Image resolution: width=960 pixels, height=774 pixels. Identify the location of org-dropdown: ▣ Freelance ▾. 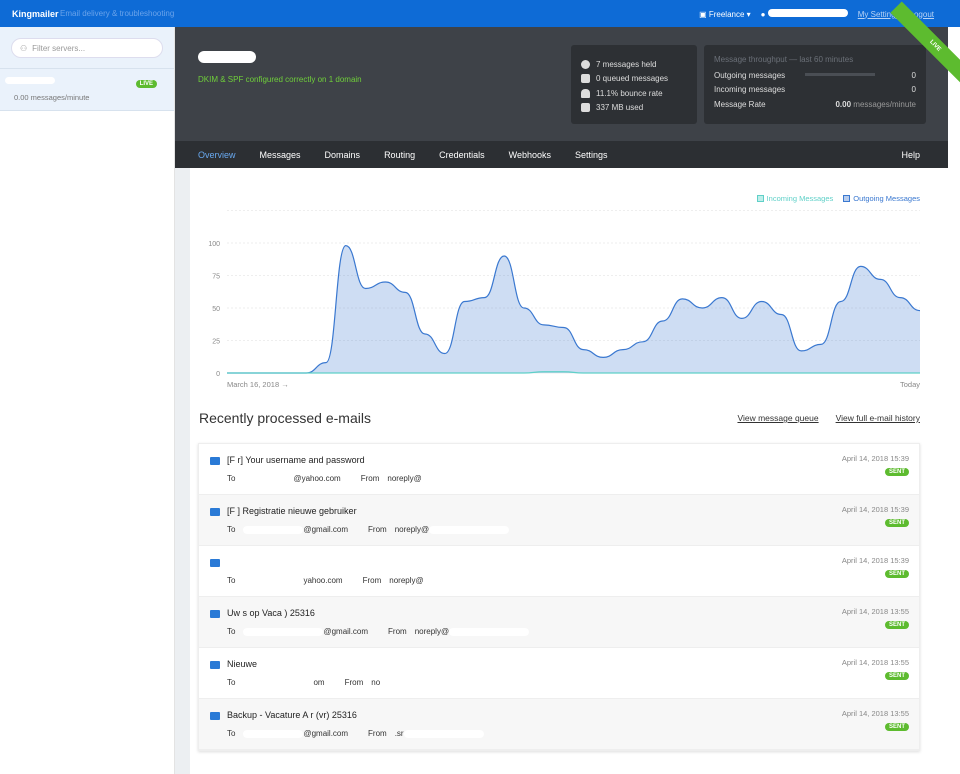
(725, 14).